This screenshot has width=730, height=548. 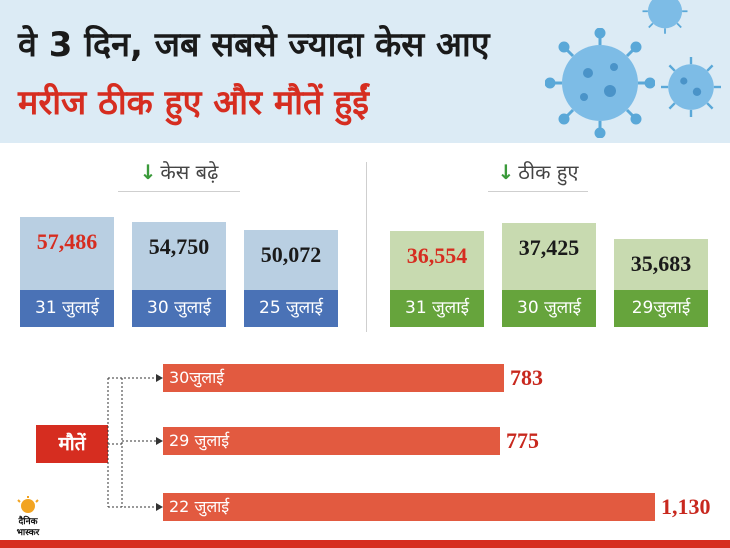 What do you see at coordinates (437, 278) in the screenshot?
I see `bar: 36,554 31 जुलाई` at bounding box center [437, 278].